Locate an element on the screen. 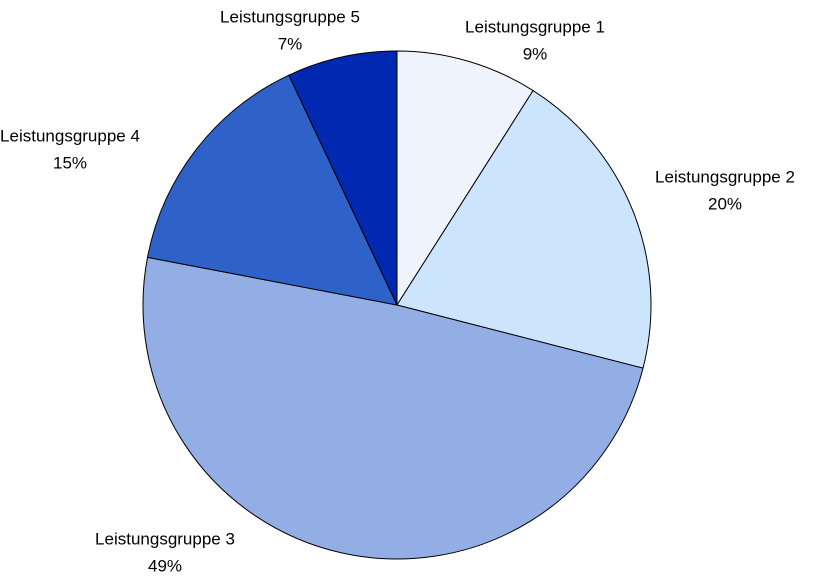  slice-value-label: 15% is located at coordinates (70, 162).